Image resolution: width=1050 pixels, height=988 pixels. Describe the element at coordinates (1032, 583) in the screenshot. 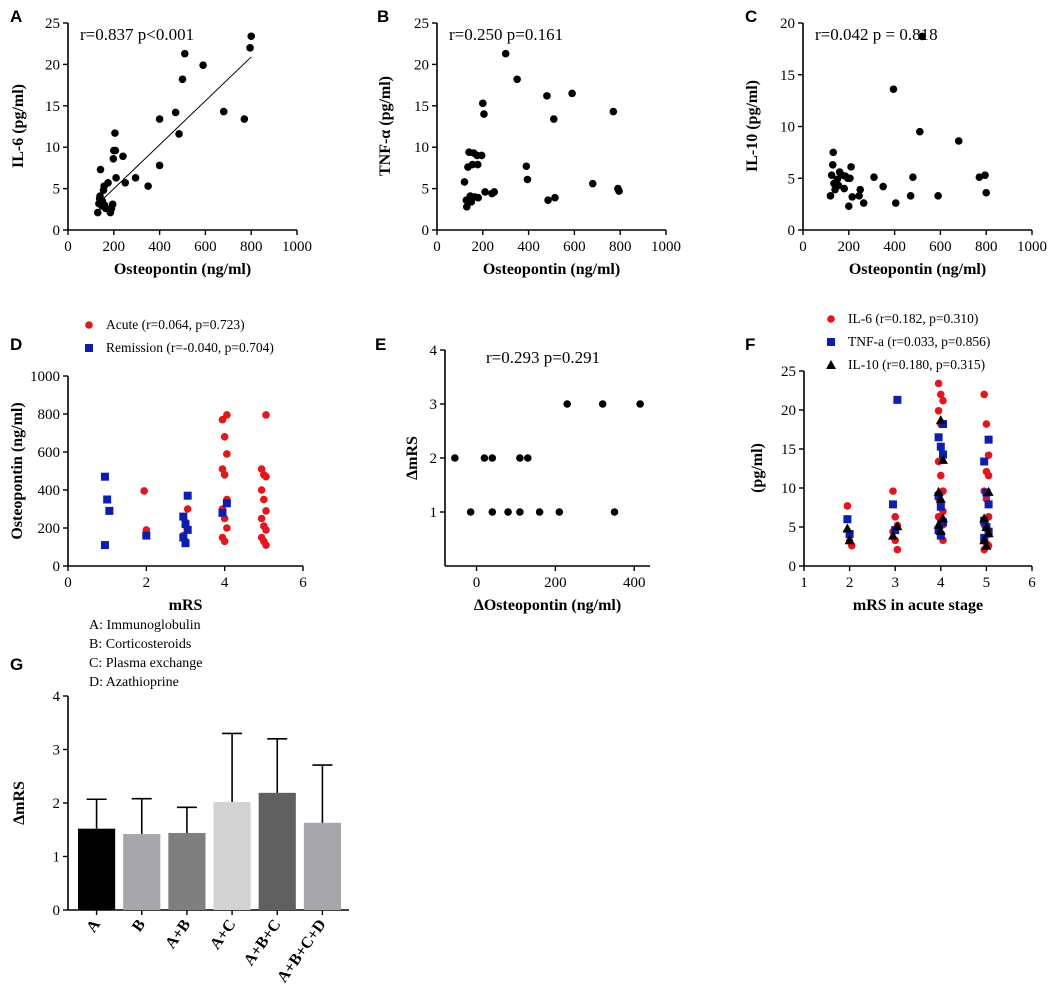

I see `x-tick-label: 6` at that location.